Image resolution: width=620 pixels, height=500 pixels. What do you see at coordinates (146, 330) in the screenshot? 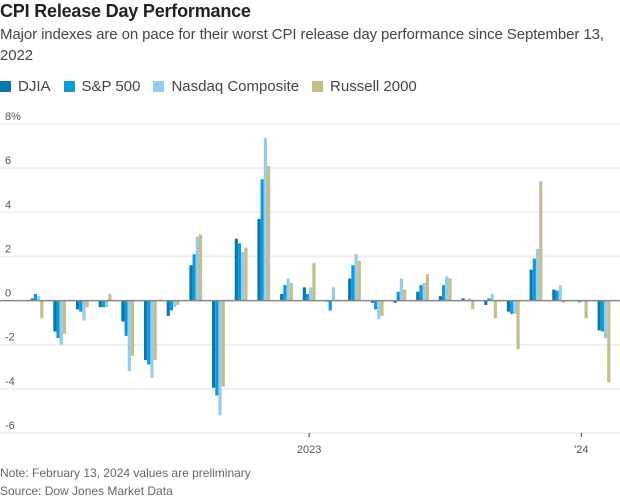
I see `bar-djia-jun-2022` at bounding box center [146, 330].